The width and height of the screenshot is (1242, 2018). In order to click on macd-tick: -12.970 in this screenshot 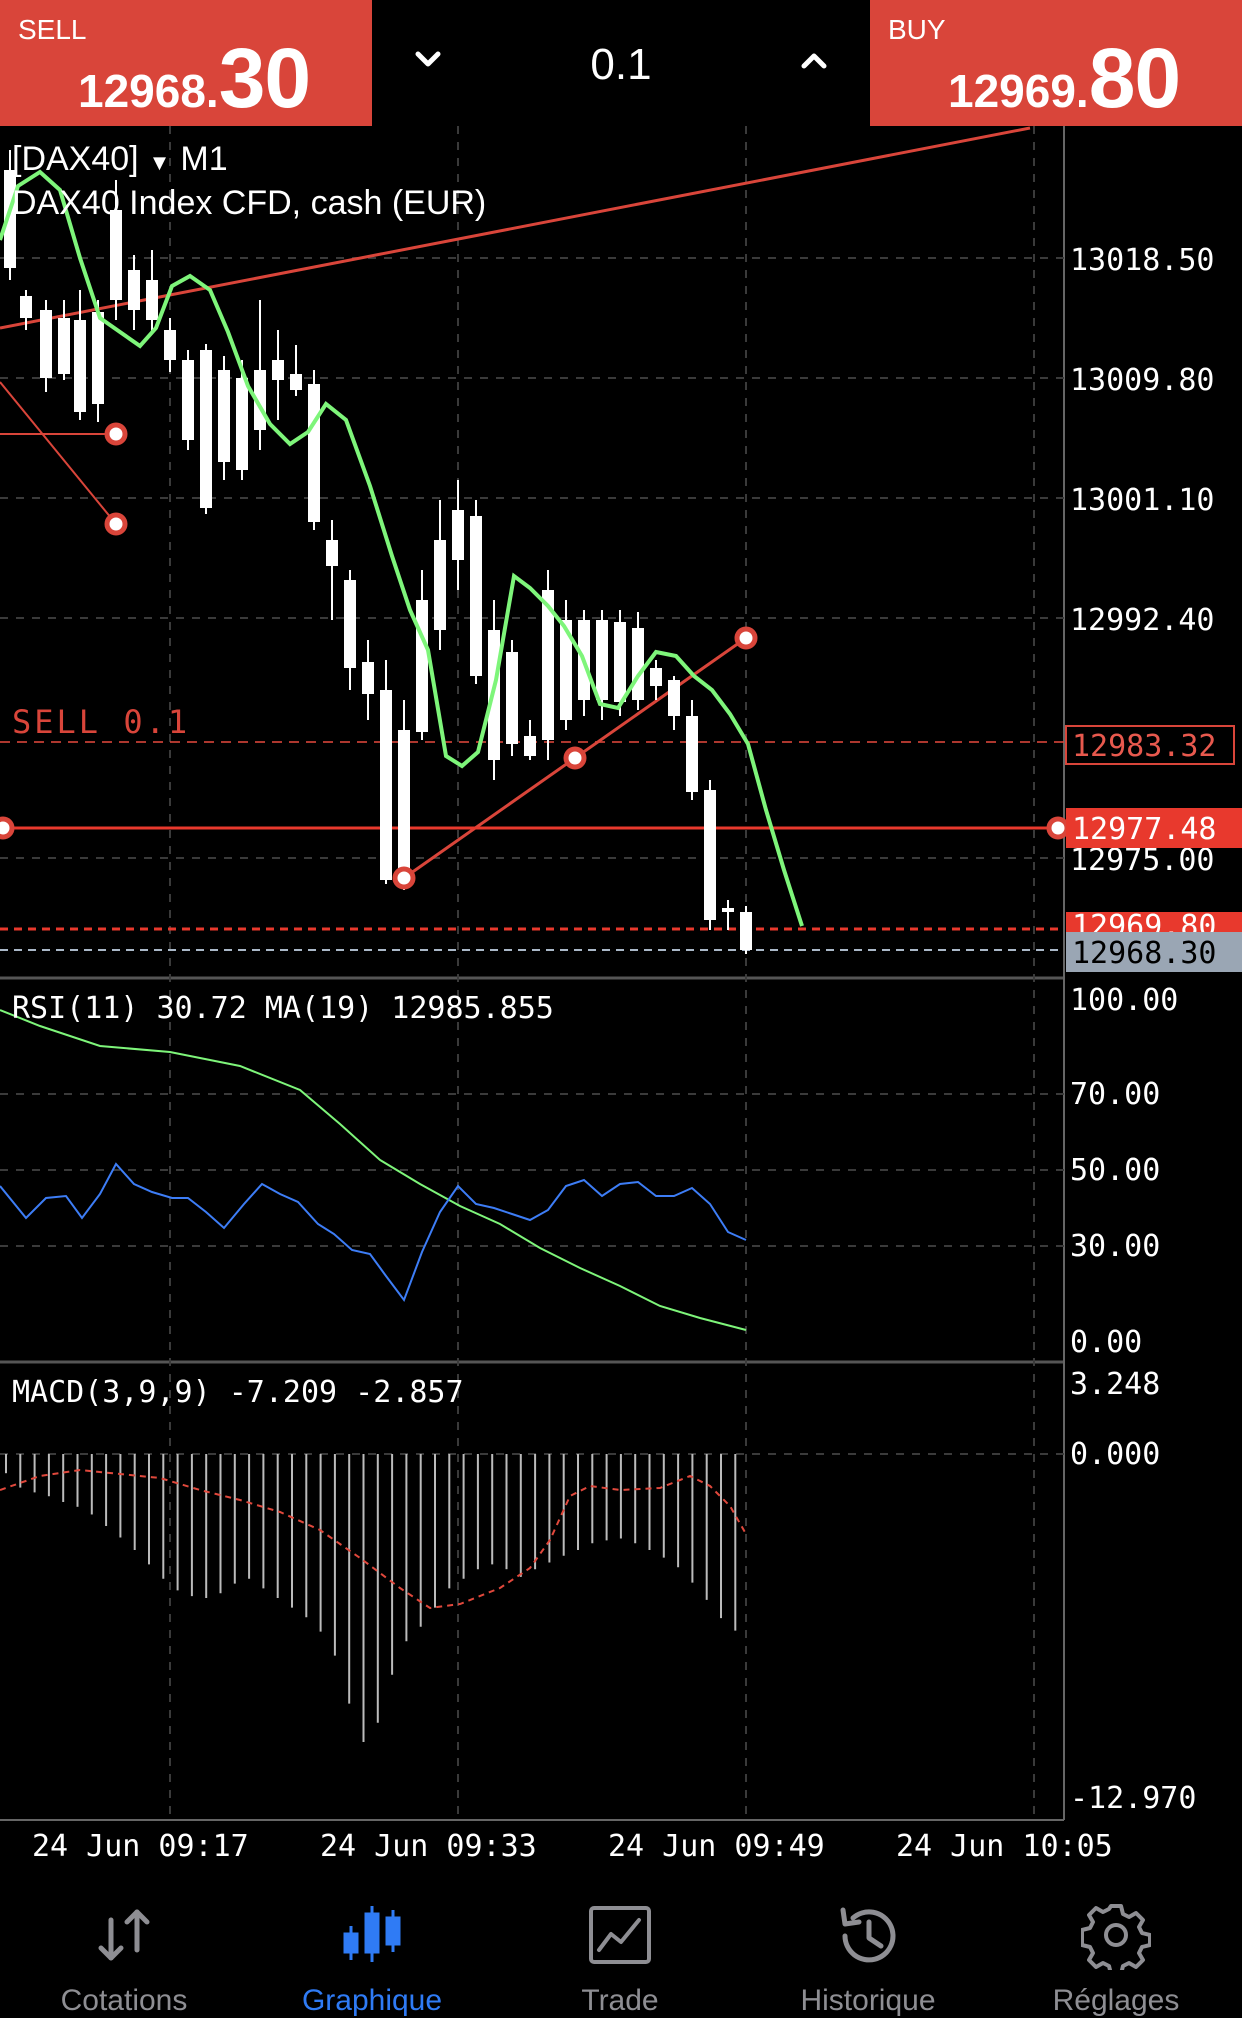, I will do `click(1133, 1798)`.